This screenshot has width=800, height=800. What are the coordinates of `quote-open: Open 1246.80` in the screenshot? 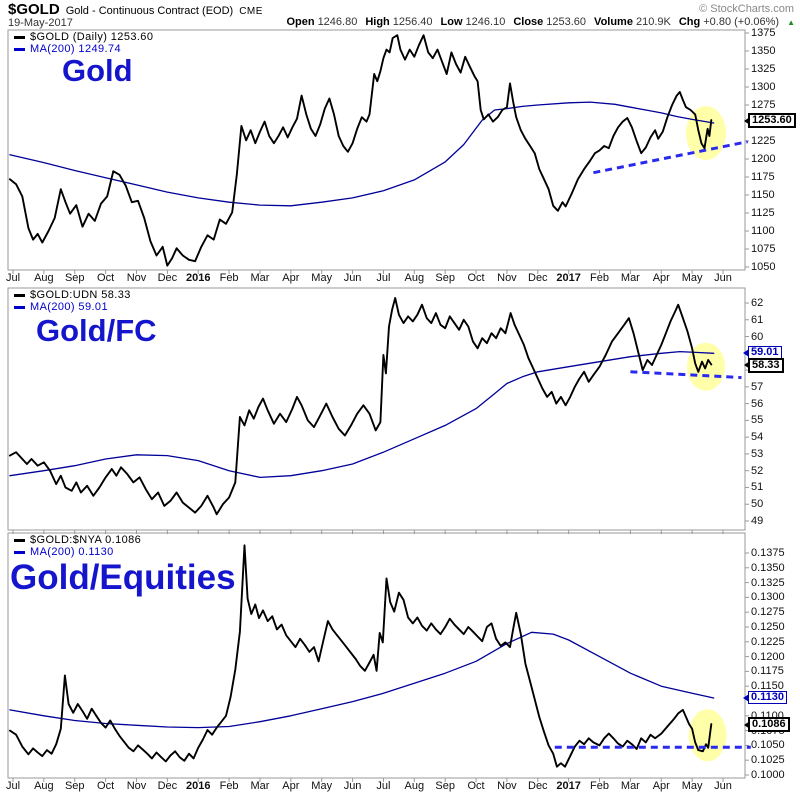 It's located at (321, 22).